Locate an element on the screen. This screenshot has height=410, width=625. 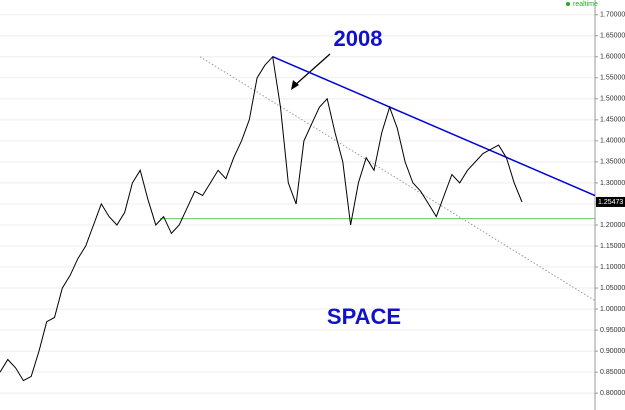
status-label: realtime is located at coordinates (585, 4).